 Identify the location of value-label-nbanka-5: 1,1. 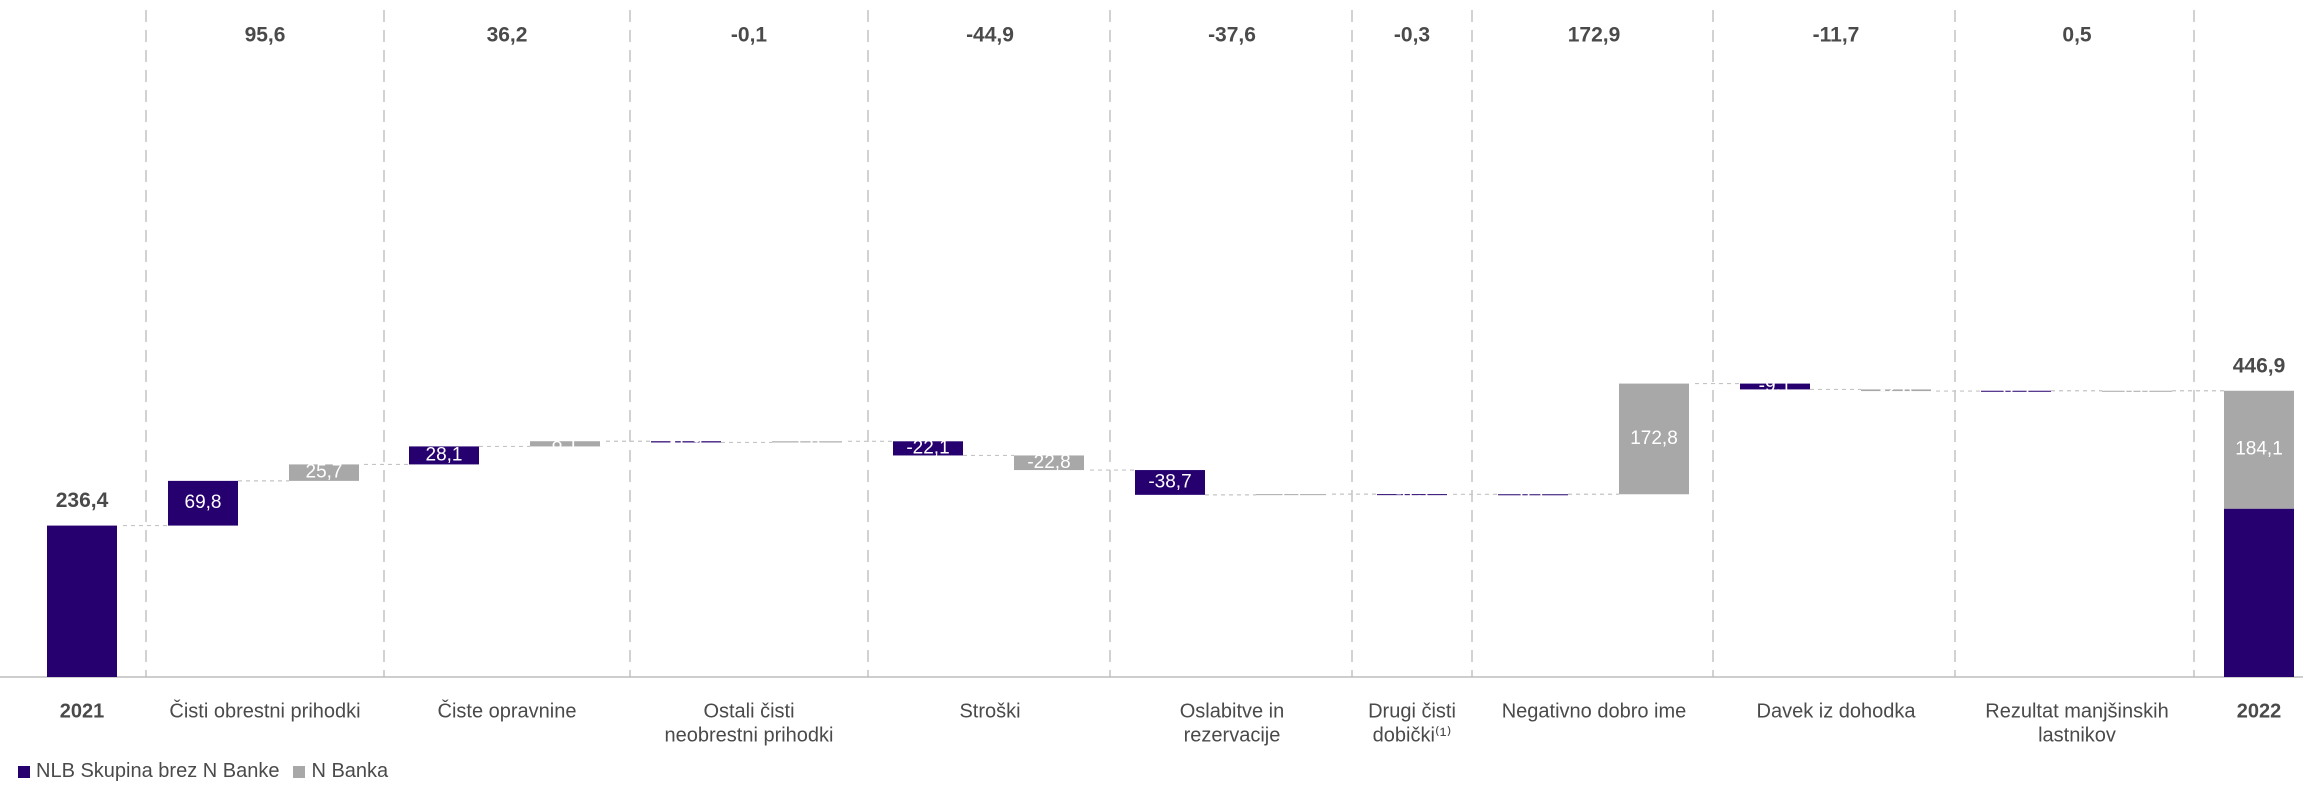
(1291, 494).